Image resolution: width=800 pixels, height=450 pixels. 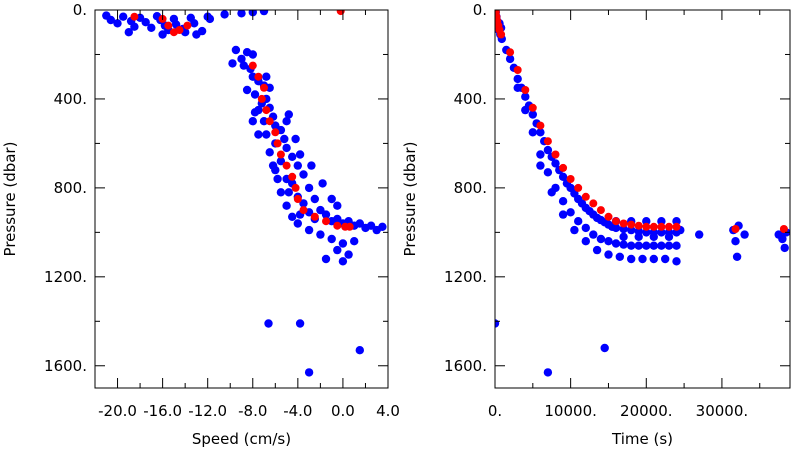 I want to click on time-x-tick-label: 10000., so click(x=570, y=411).